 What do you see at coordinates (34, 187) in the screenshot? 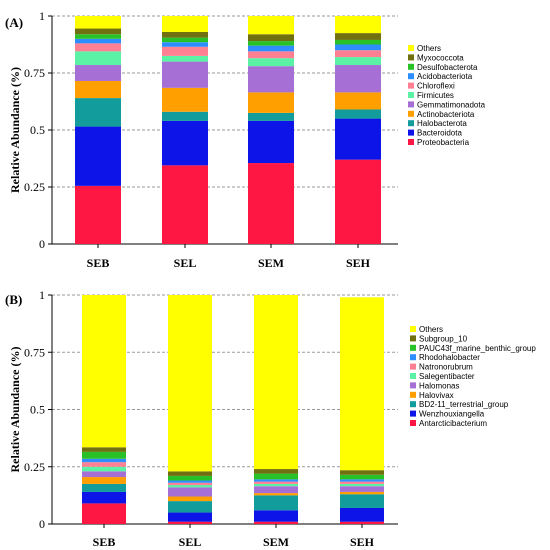
I see `y-tick-label: 0.25` at bounding box center [34, 187].